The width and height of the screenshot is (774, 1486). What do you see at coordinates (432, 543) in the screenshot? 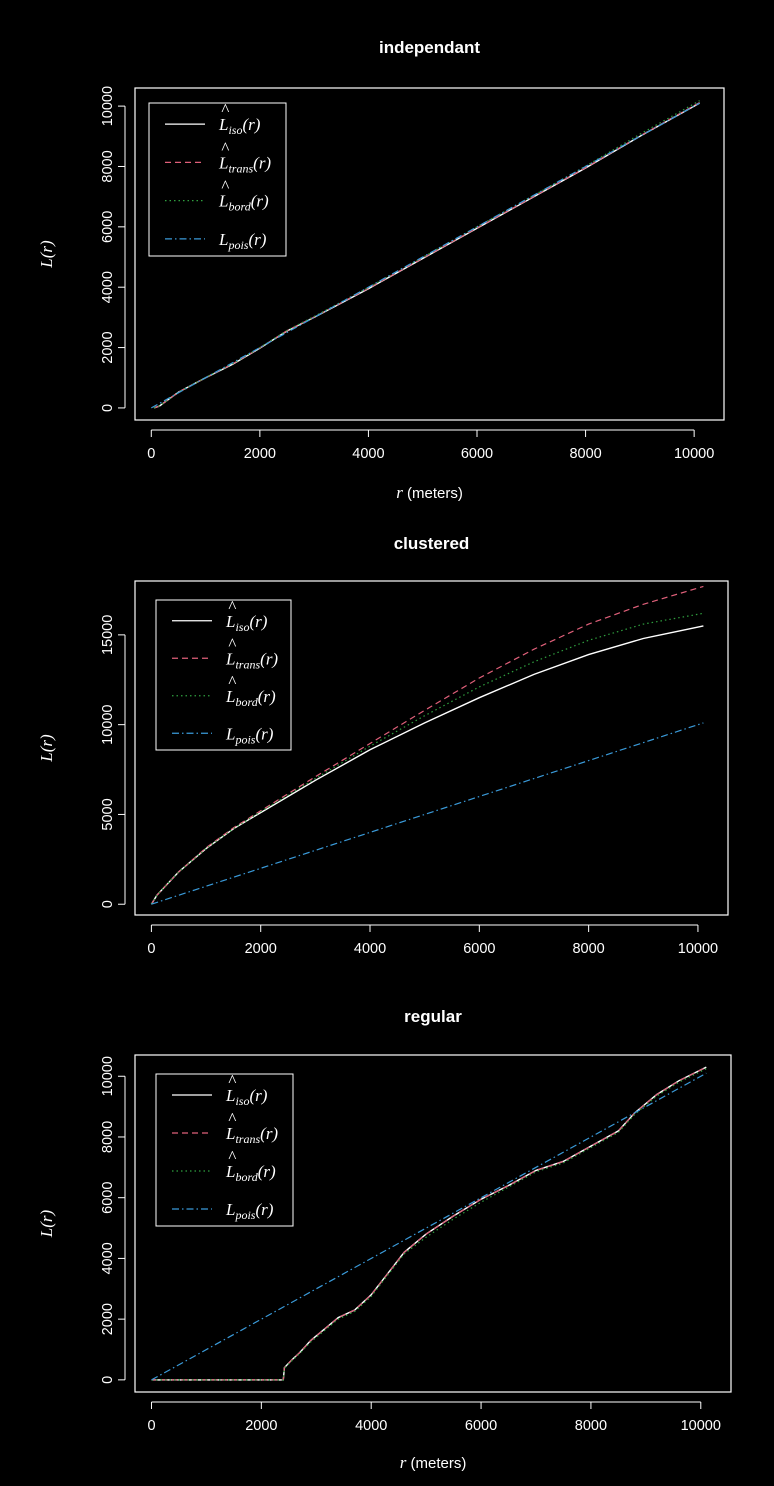
I see `chart-title: clustered` at bounding box center [432, 543].